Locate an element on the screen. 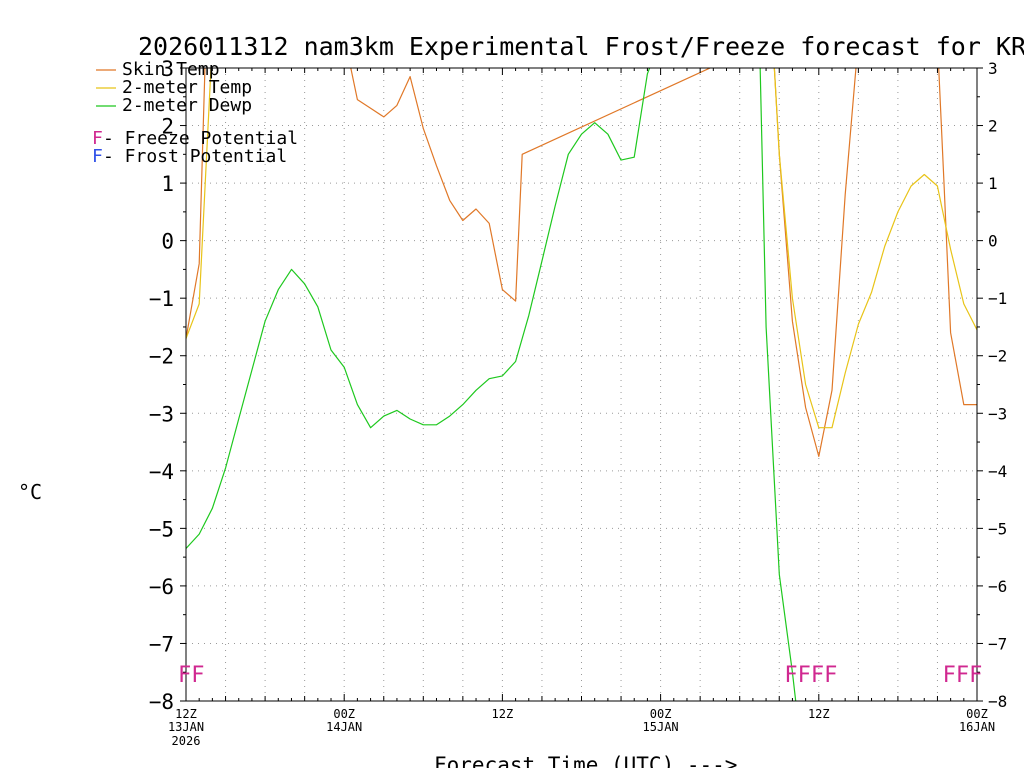  legend-label: Skin Temp is located at coordinates (171, 69).